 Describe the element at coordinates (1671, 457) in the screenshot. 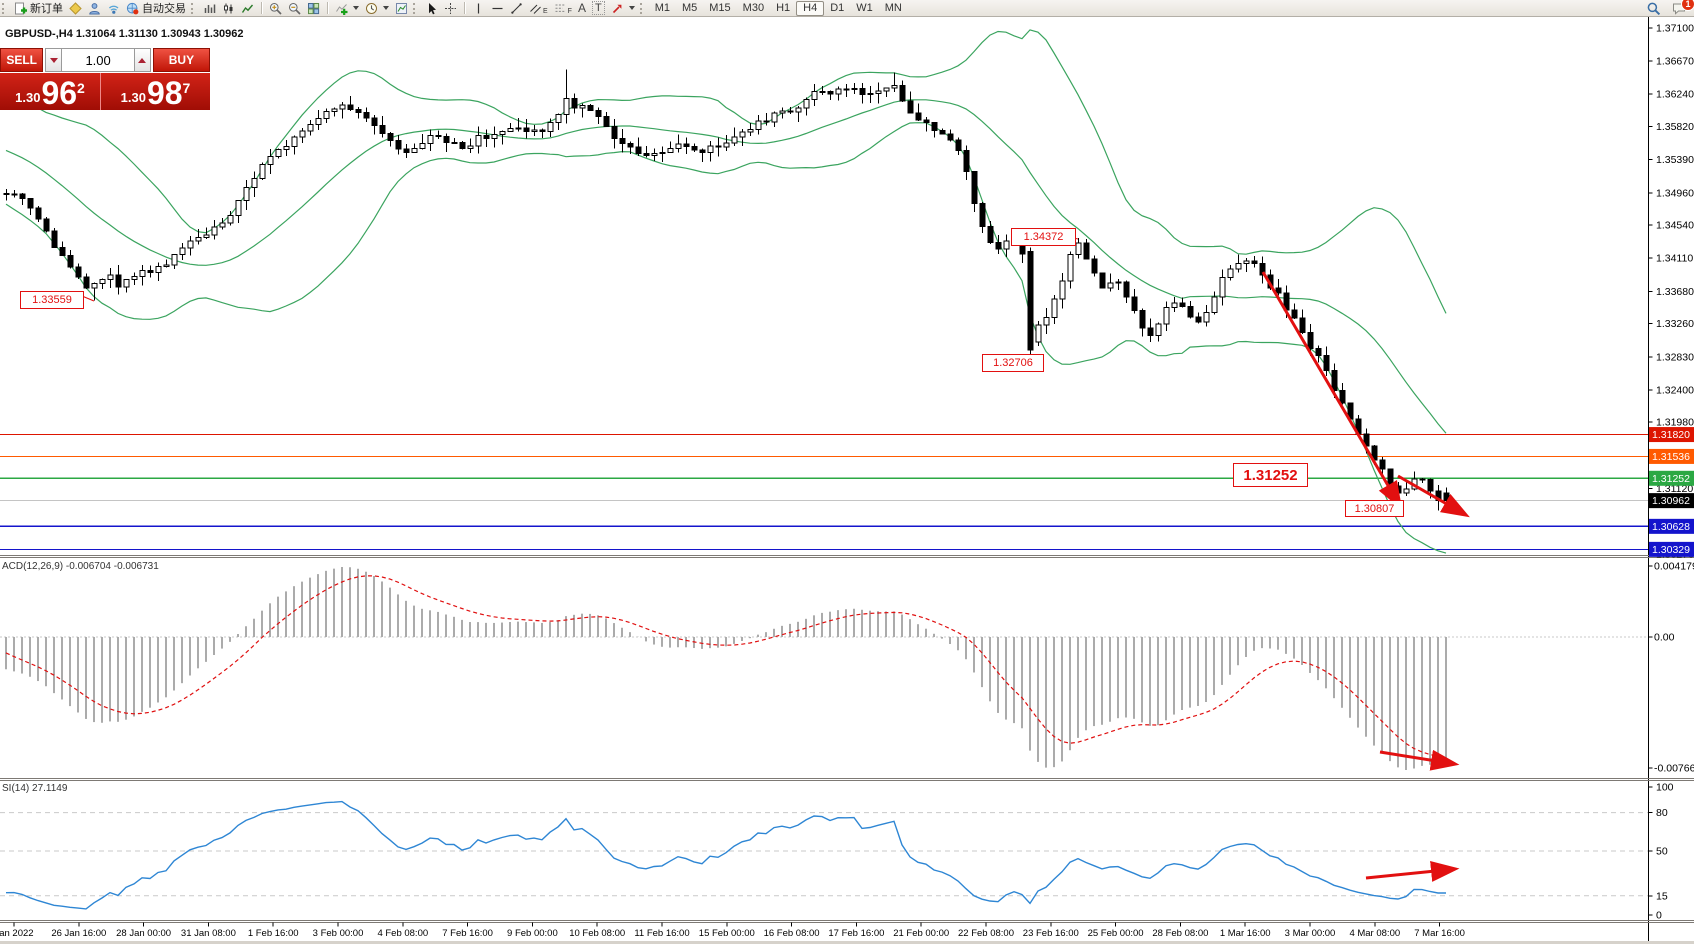

I see `price-badge-label: 1.31536` at that location.